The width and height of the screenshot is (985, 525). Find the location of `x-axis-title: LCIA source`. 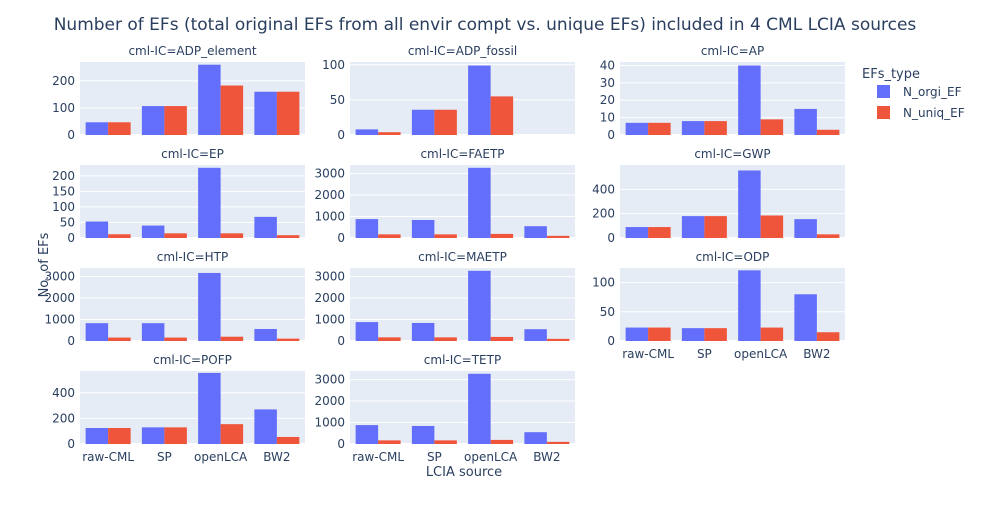

x-axis-title: LCIA source is located at coordinates (464, 472).